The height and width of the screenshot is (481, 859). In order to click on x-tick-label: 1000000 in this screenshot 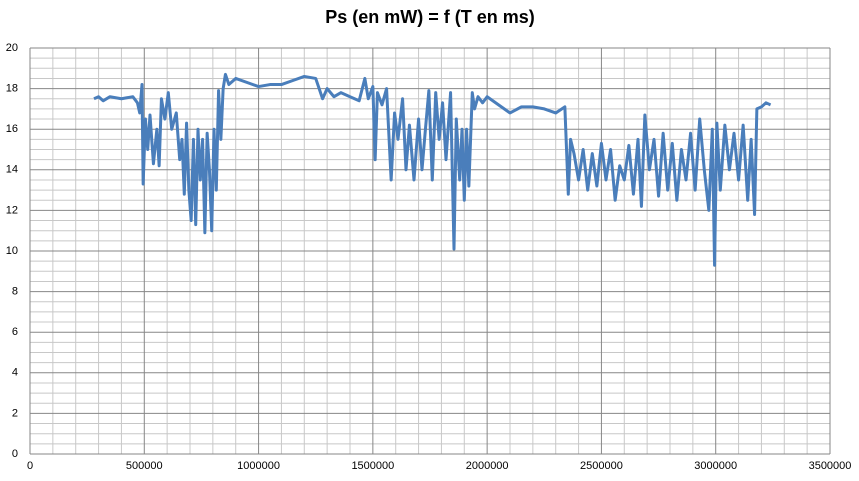, I will do `click(258, 466)`.